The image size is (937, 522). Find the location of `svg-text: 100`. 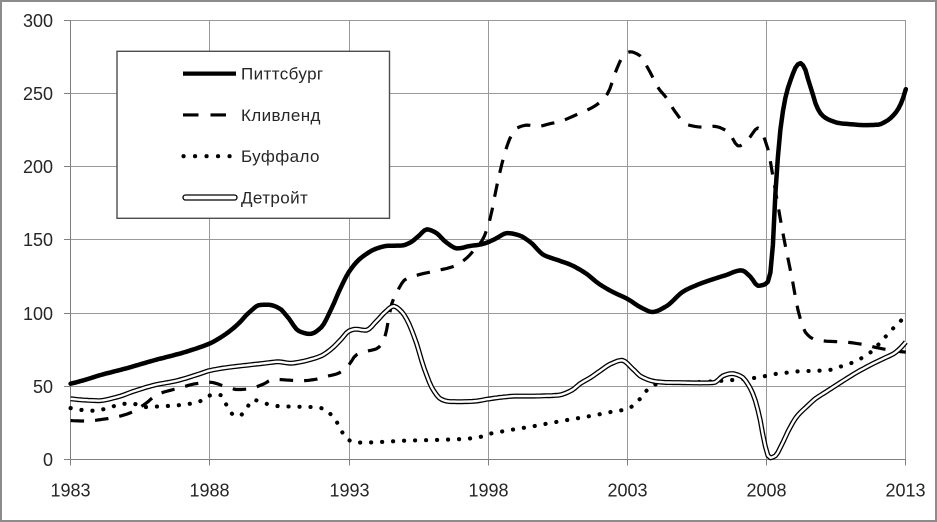

svg-text: 100 is located at coordinates (38, 314).